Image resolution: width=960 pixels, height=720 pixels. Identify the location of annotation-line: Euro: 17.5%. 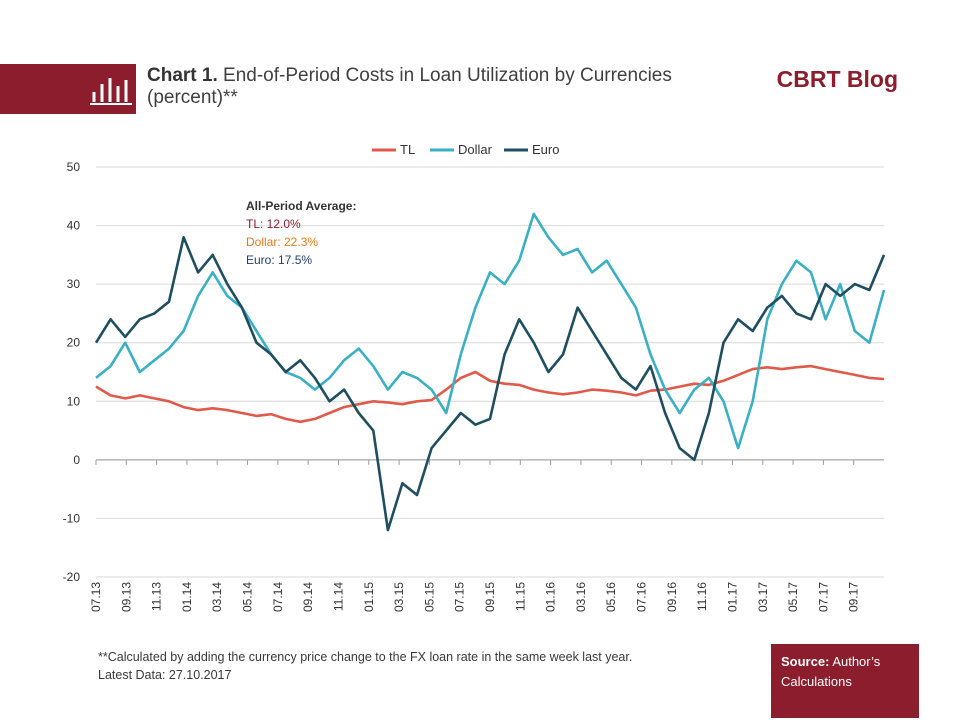
(279, 260).